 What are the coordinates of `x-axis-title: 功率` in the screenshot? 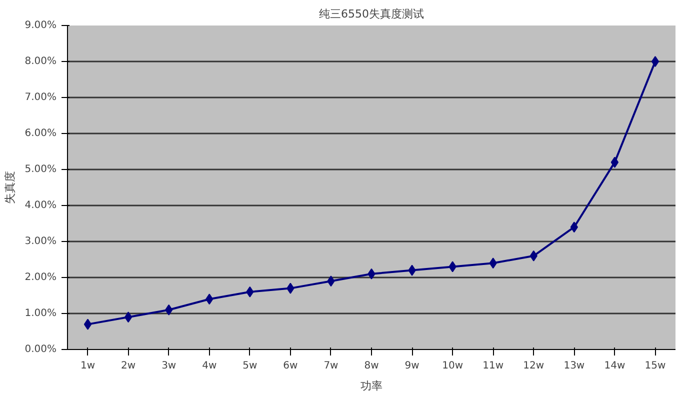 It's located at (371, 386).